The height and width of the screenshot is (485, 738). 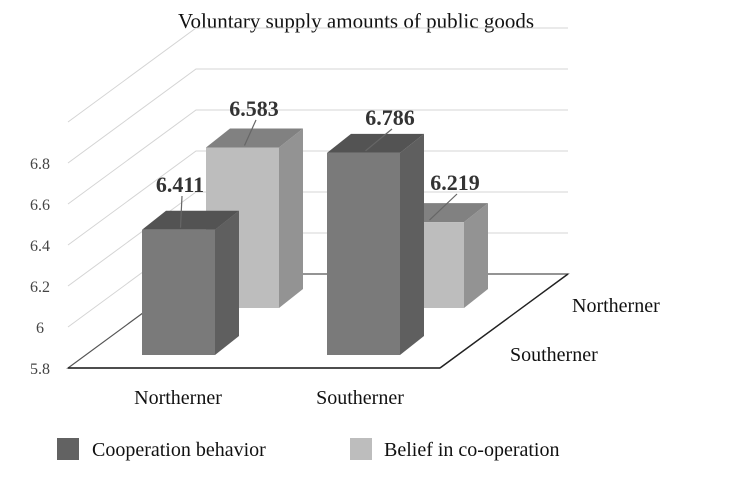 What do you see at coordinates (250, 132) in the screenshot?
I see `leader-line-belief-in-co-operation-northerner` at bounding box center [250, 132].